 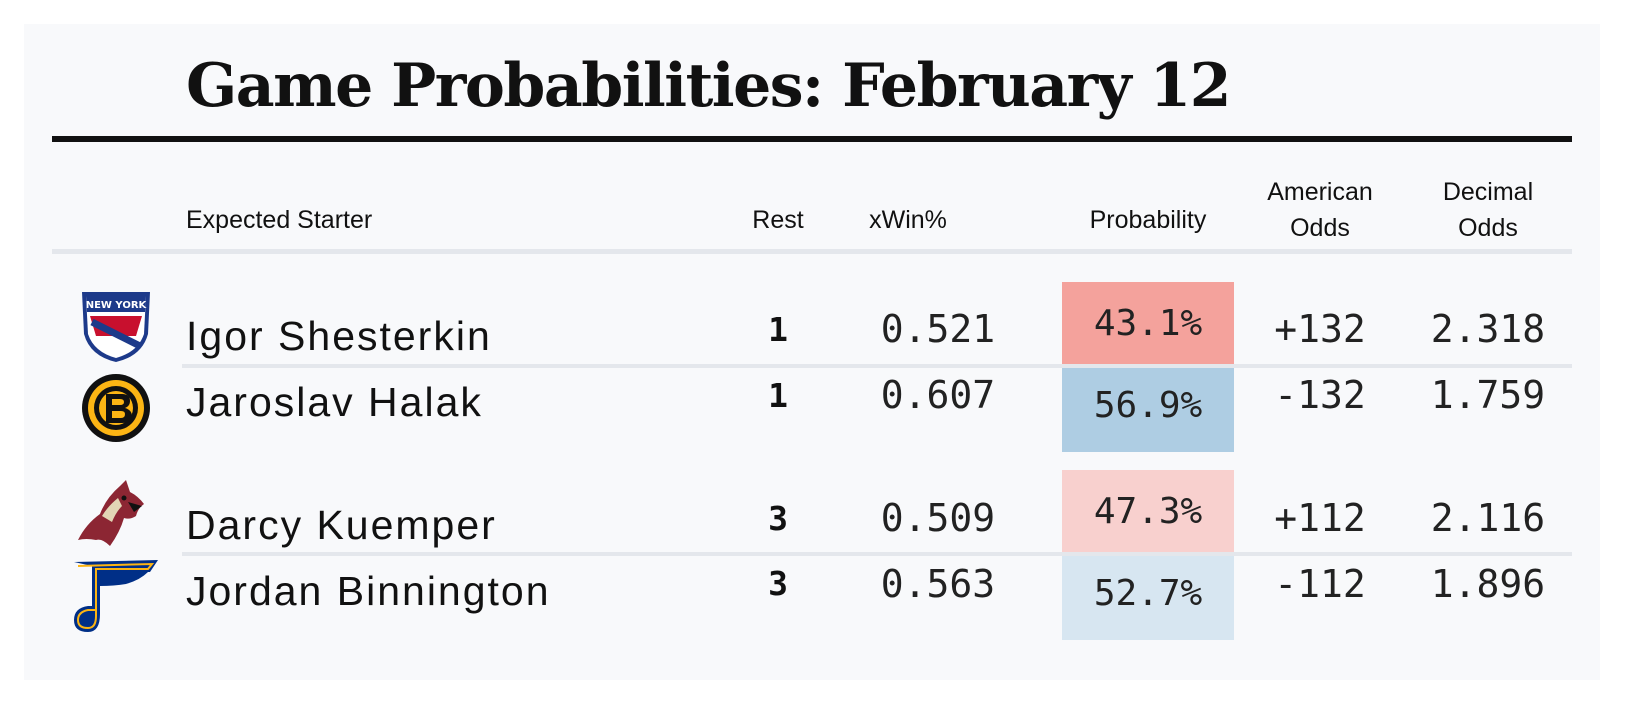 What do you see at coordinates (1488, 518) in the screenshot?
I see `decimal-odds-value: 2.116` at bounding box center [1488, 518].